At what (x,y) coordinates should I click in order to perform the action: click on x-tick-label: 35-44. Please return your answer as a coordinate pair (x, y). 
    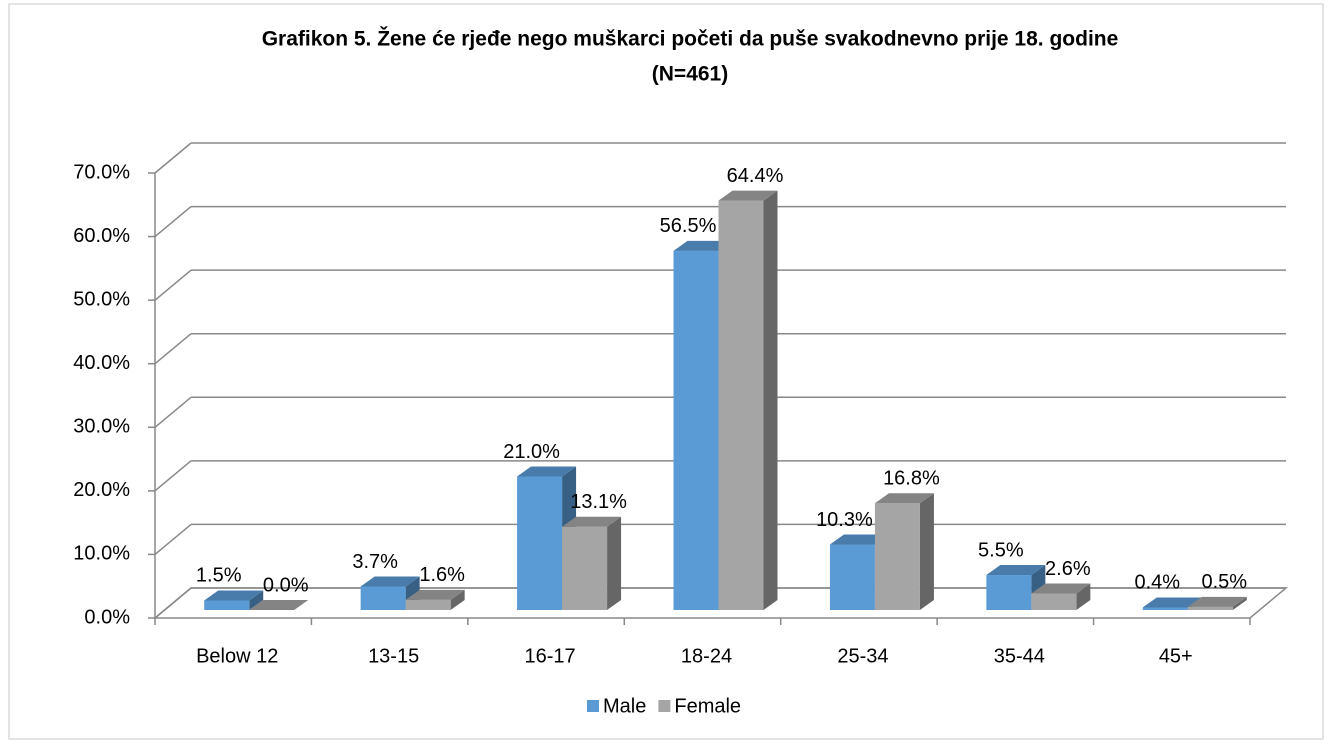
    Looking at the image, I should click on (1019, 656).